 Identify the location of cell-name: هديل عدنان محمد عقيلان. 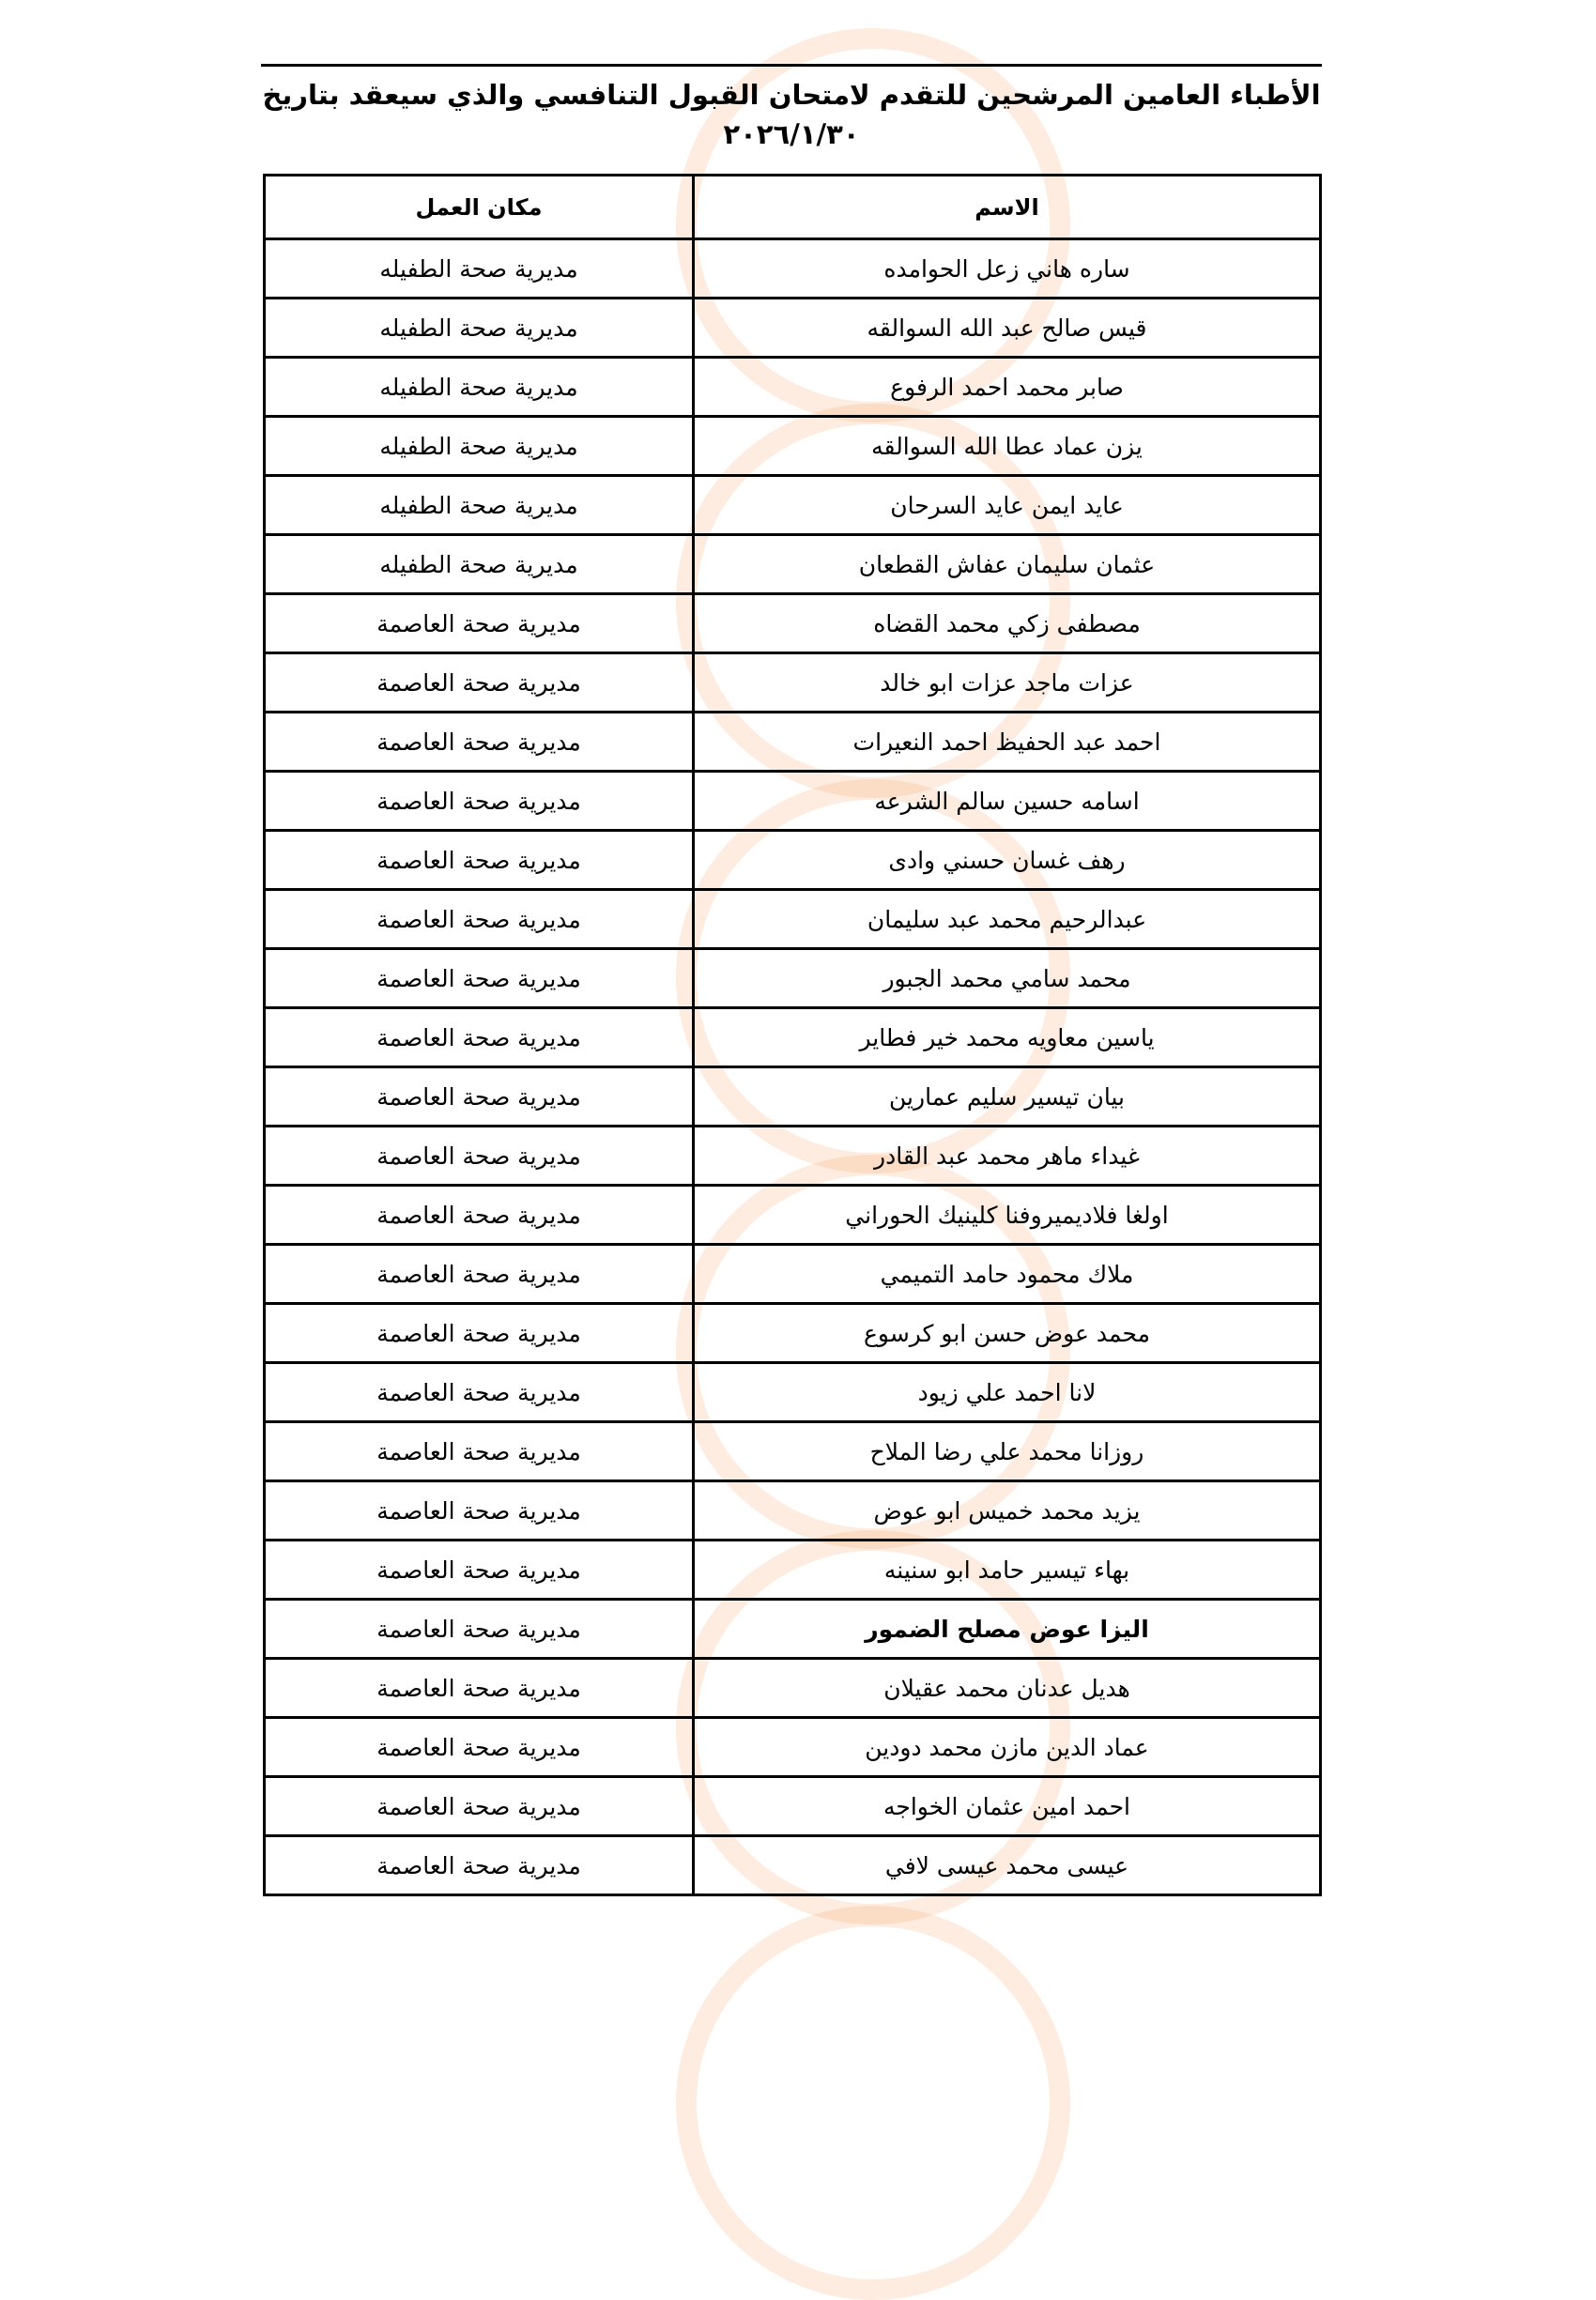
(1007, 1688).